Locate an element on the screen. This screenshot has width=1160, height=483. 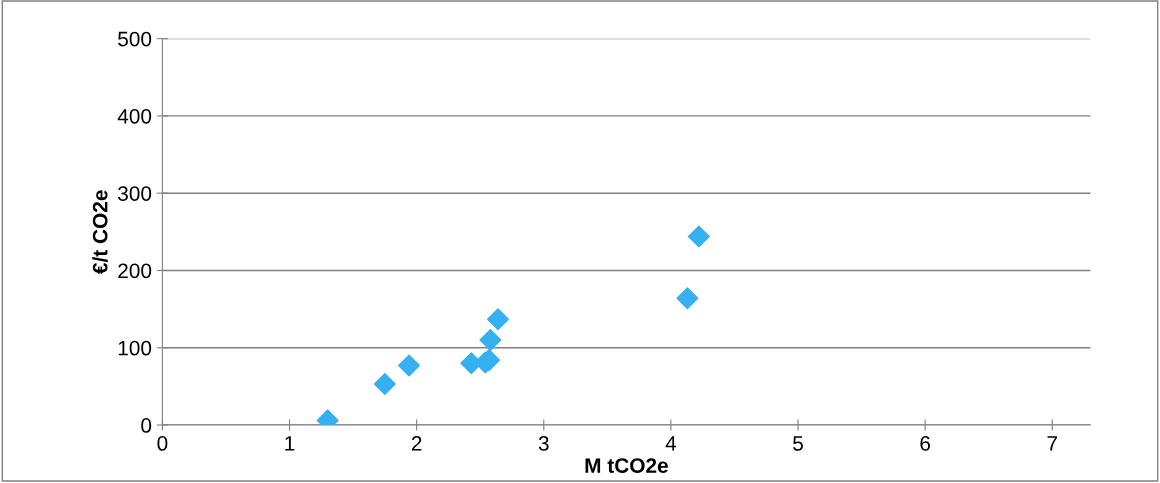
x-tick-label: 7 is located at coordinates (1052, 443).